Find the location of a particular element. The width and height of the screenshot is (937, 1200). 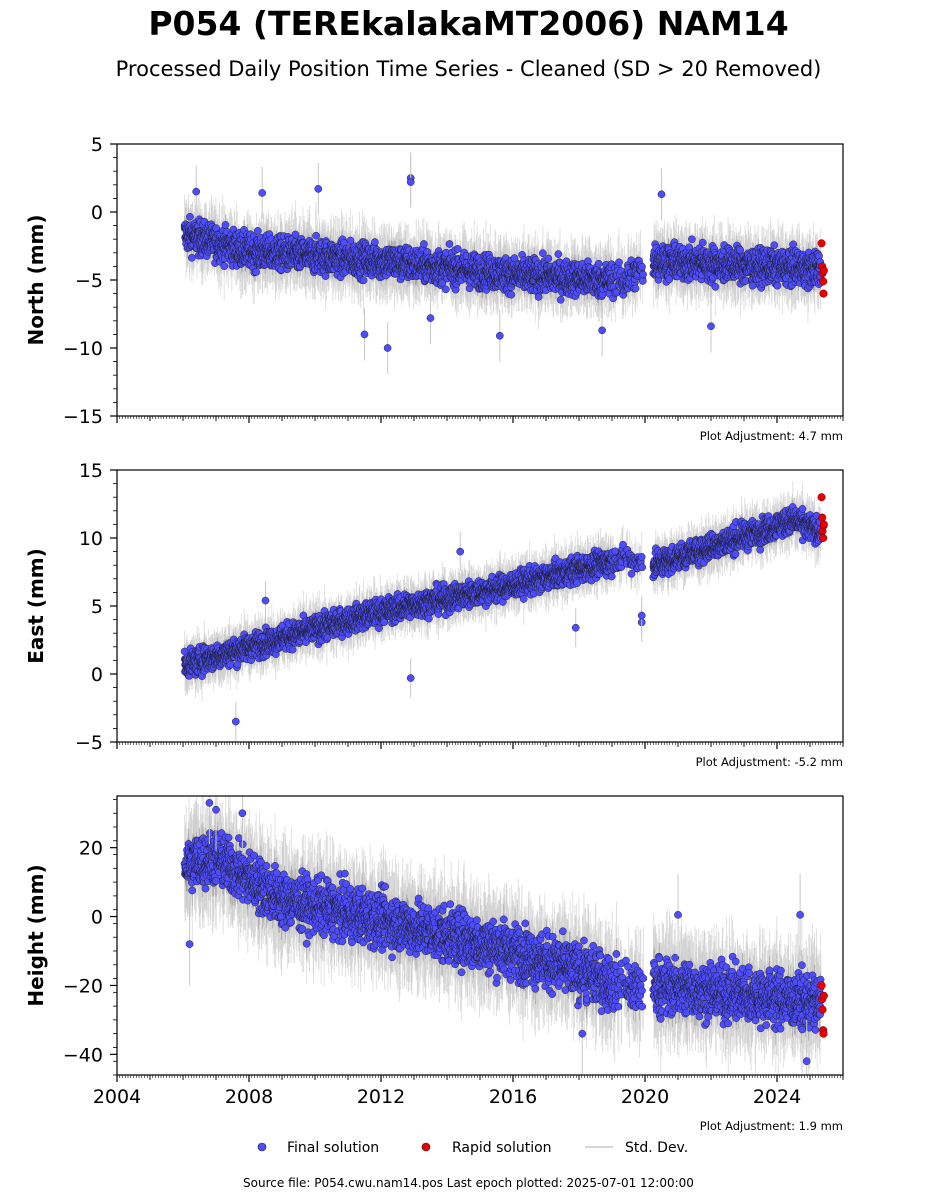

plot-area is located at coordinates (504, 263).